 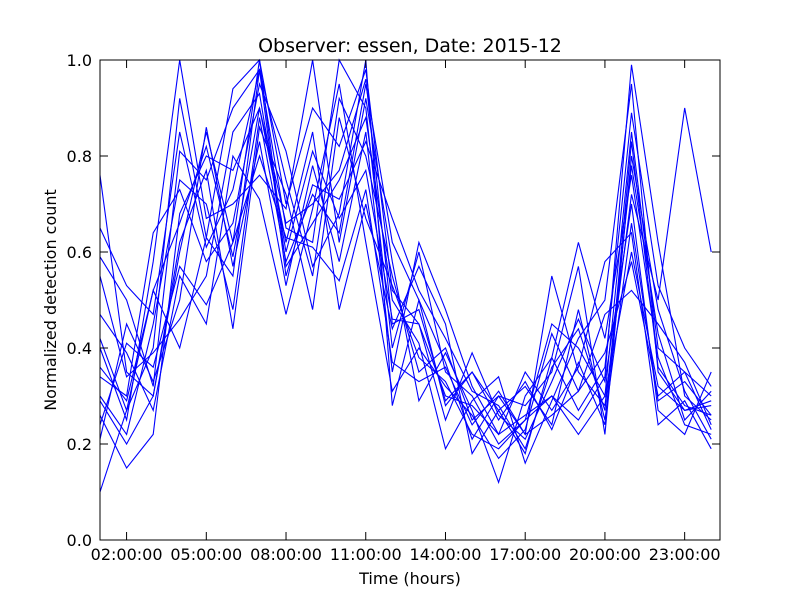 I want to click on y-tick-label-4: 0.6, so click(x=79, y=252).